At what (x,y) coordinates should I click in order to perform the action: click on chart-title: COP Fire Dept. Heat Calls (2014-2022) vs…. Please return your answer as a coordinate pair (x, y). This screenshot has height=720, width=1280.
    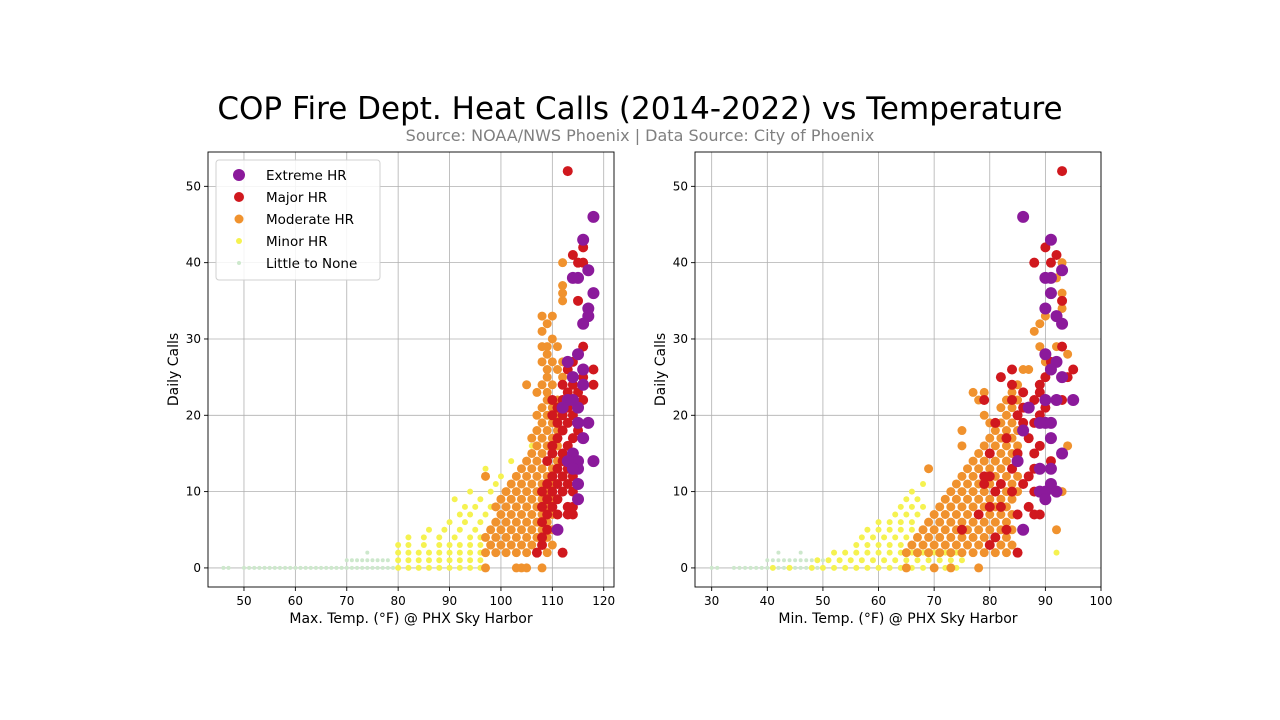
    Looking at the image, I should click on (639, 109).